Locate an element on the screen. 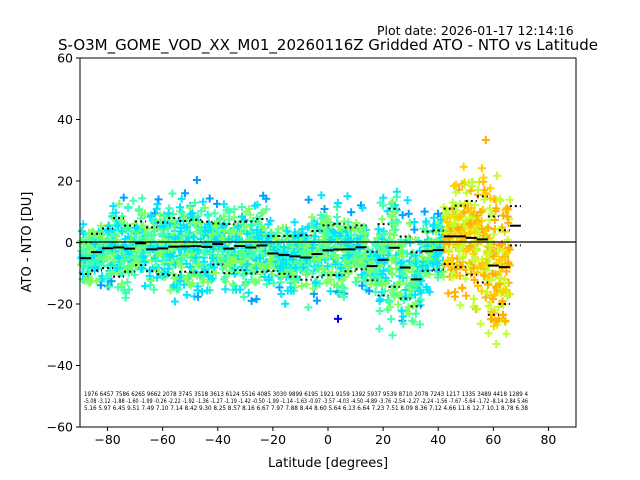 The image size is (640, 480). plot-date: Plot date: 2026-01-17 12:14:16 is located at coordinates (475, 30).